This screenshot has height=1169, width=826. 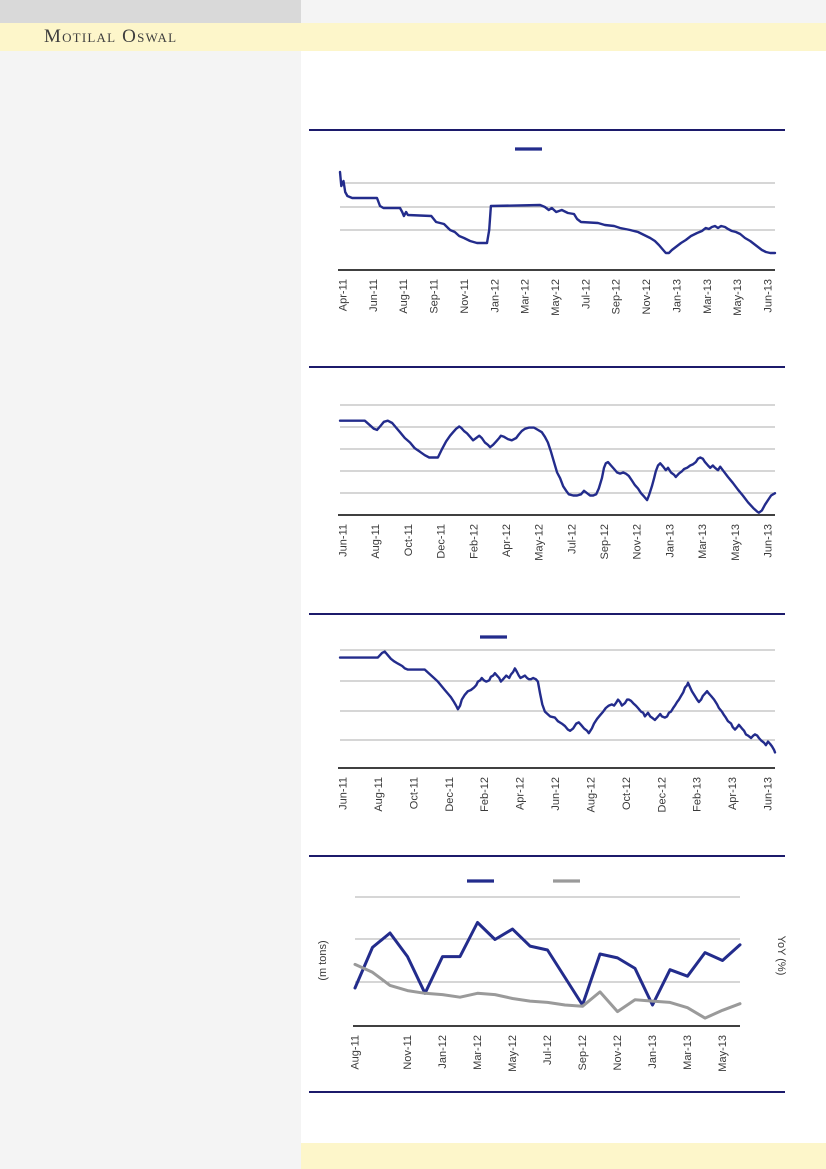 I want to click on y-axis-title-left: (m tons), so click(x=323, y=960).